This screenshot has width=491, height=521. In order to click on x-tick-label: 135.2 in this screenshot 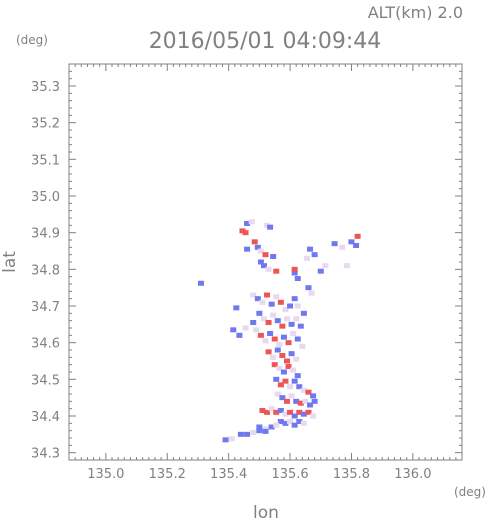, I will do `click(167, 474)`.